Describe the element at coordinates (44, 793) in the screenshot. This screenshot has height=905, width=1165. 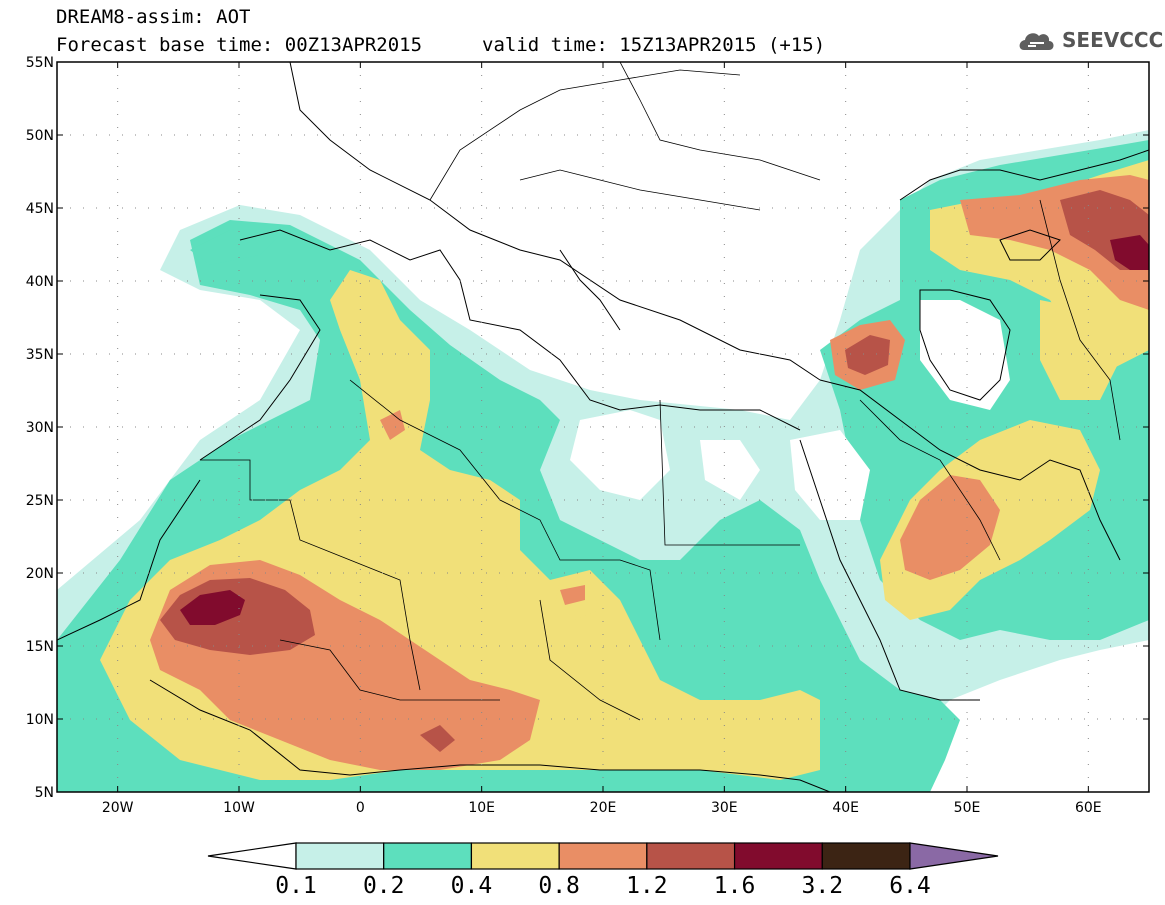
I see `lat-label: 5N` at that location.